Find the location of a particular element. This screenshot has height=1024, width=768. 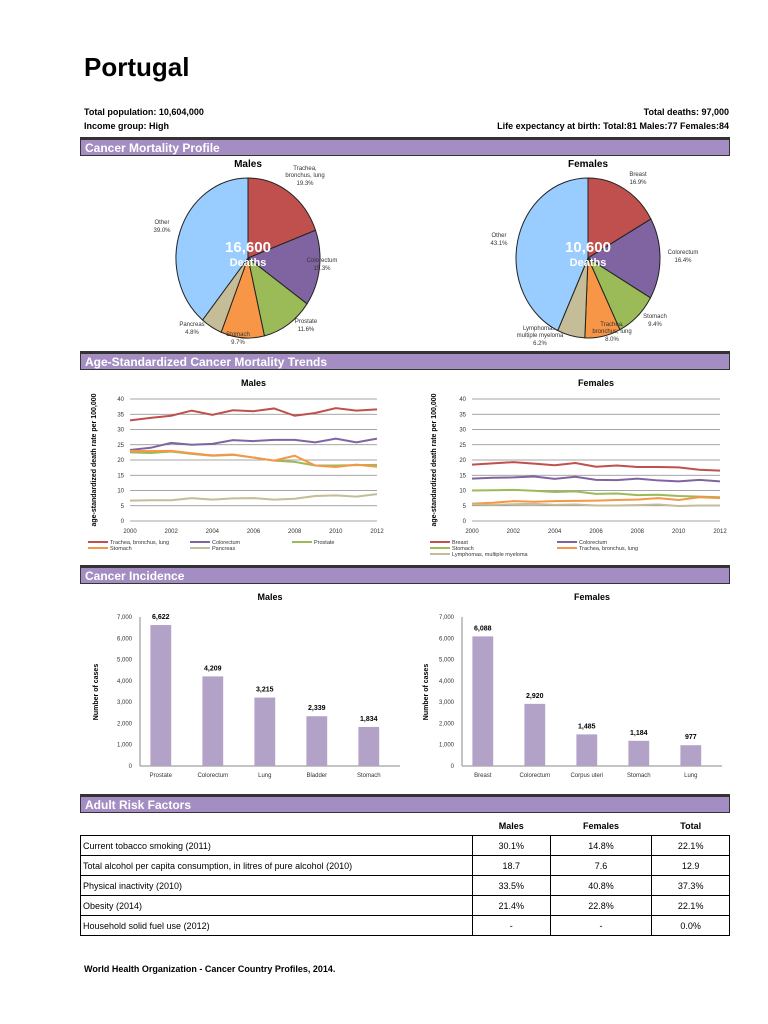

risk-value: 0.0% is located at coordinates (690, 925).